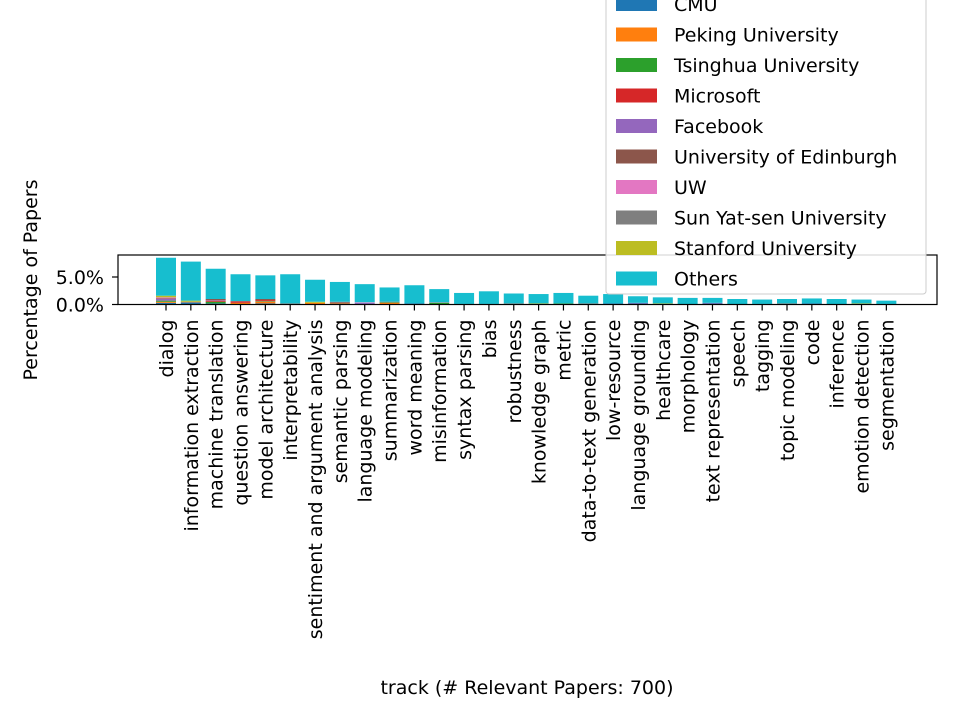 The height and width of the screenshot is (720, 960). What do you see at coordinates (639, 415) in the screenshot?
I see `x-tick-label: language grounding` at bounding box center [639, 415].